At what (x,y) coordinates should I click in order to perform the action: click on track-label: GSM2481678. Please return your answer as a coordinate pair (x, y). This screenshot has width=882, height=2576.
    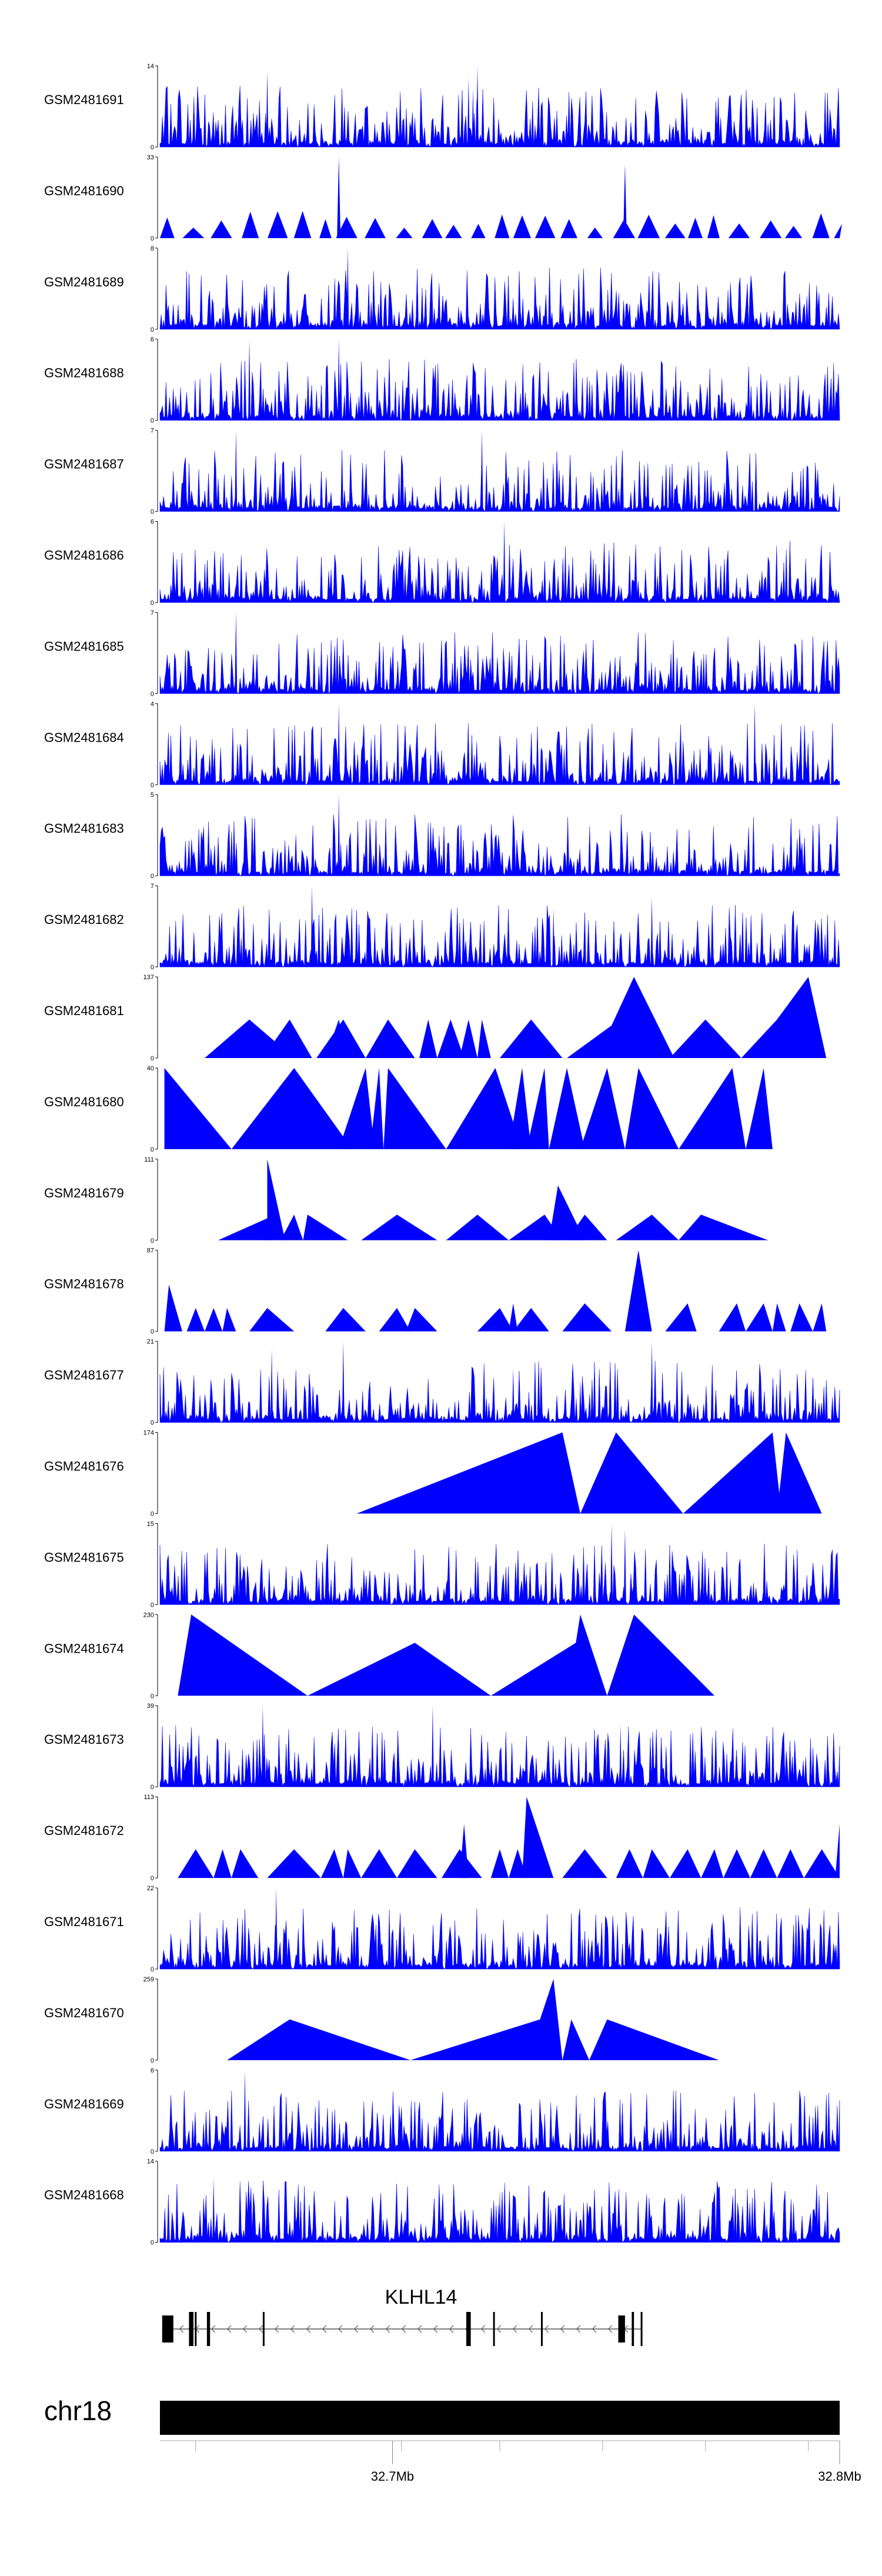
    Looking at the image, I should click on (84, 1284).